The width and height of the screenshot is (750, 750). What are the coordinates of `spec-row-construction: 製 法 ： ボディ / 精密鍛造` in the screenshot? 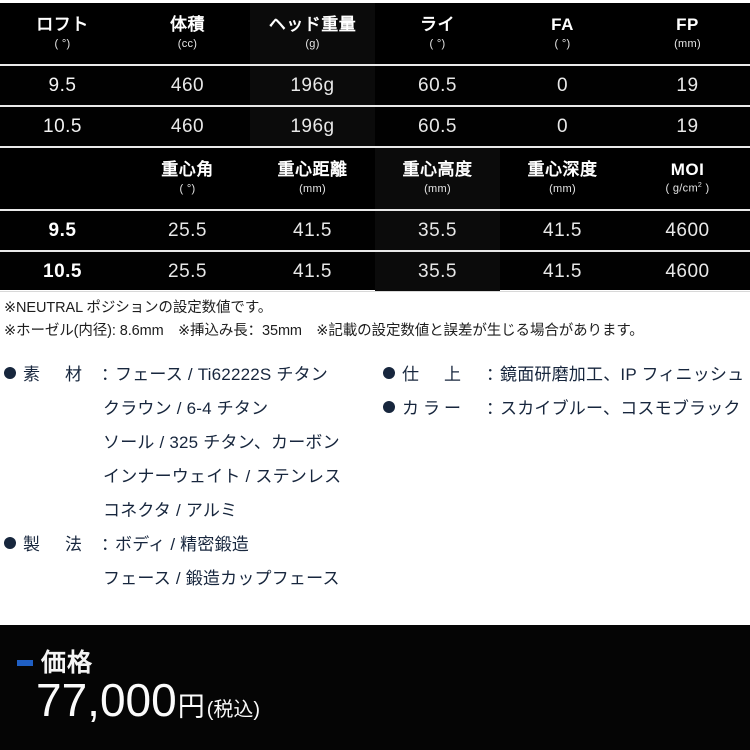 It's located at (195, 547).